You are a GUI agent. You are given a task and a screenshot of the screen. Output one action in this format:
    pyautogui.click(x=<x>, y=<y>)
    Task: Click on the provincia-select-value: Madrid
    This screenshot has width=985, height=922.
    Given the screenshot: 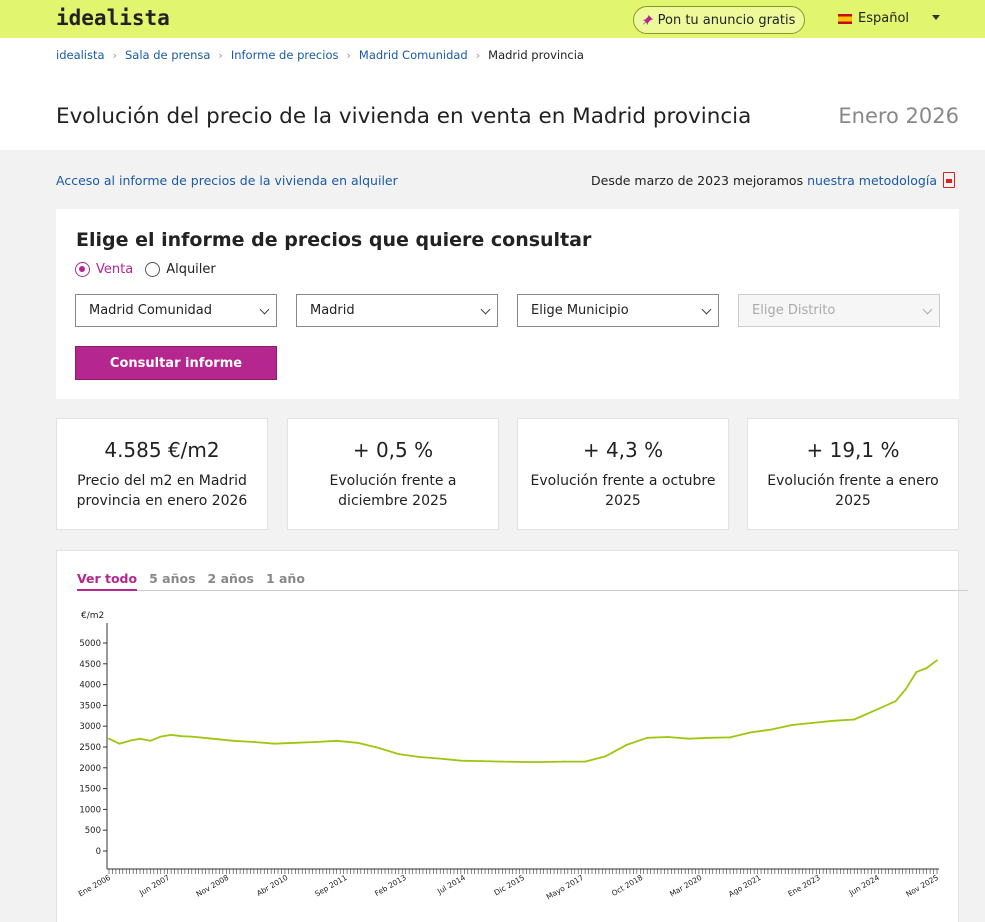 What is the action you would take?
    pyautogui.click(x=332, y=310)
    